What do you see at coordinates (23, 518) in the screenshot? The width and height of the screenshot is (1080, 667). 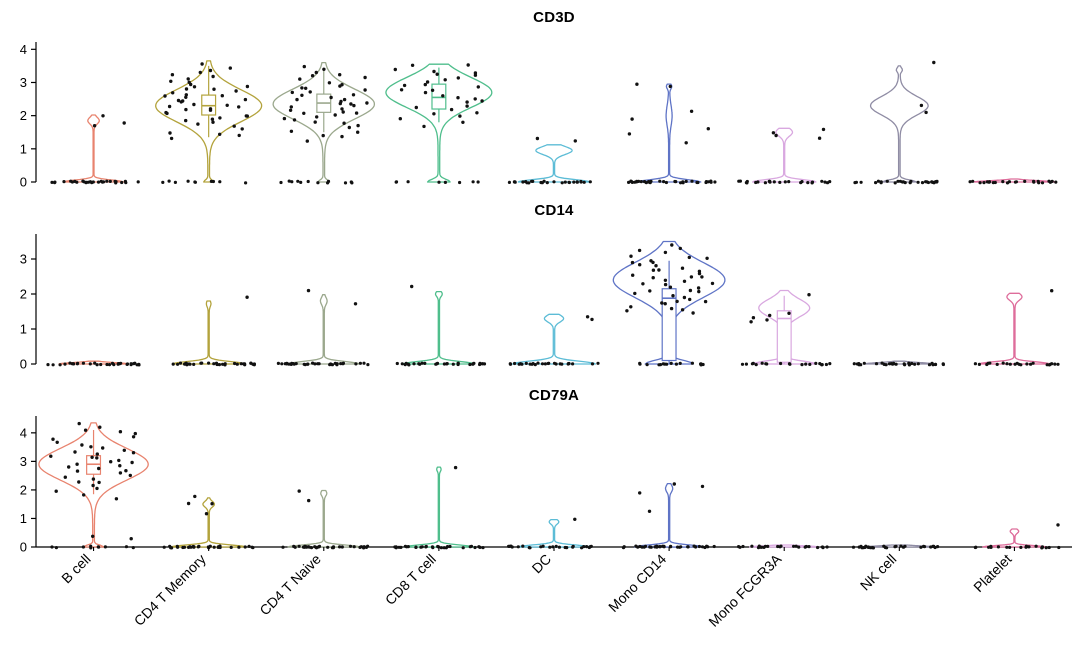 I see `y-tick-label: 1` at bounding box center [23, 518].